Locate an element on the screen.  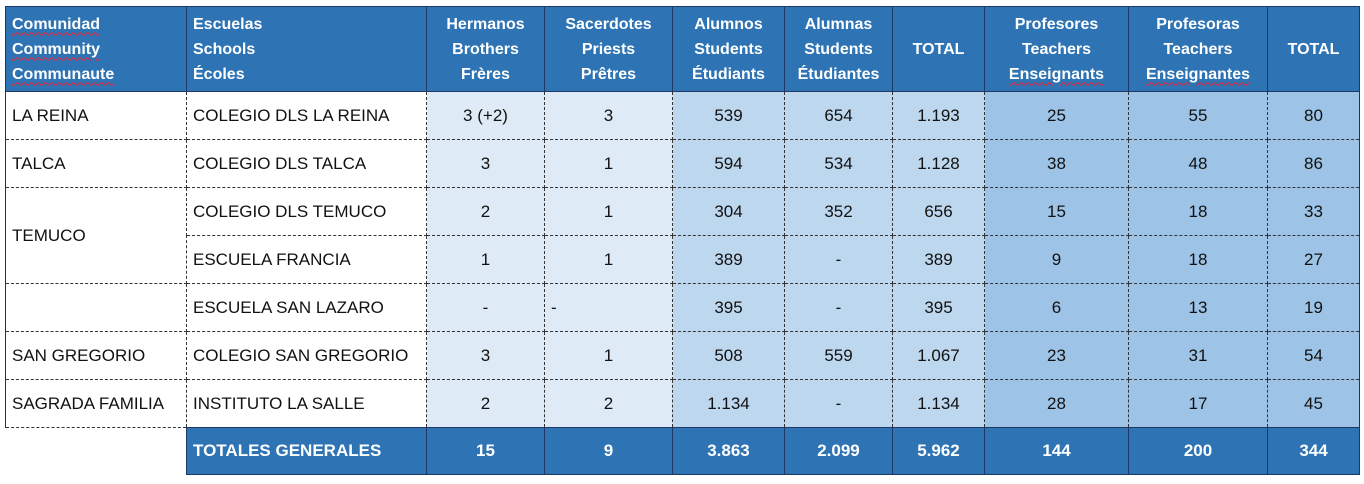
cell-sacerdotes: 3 is located at coordinates (608, 115).